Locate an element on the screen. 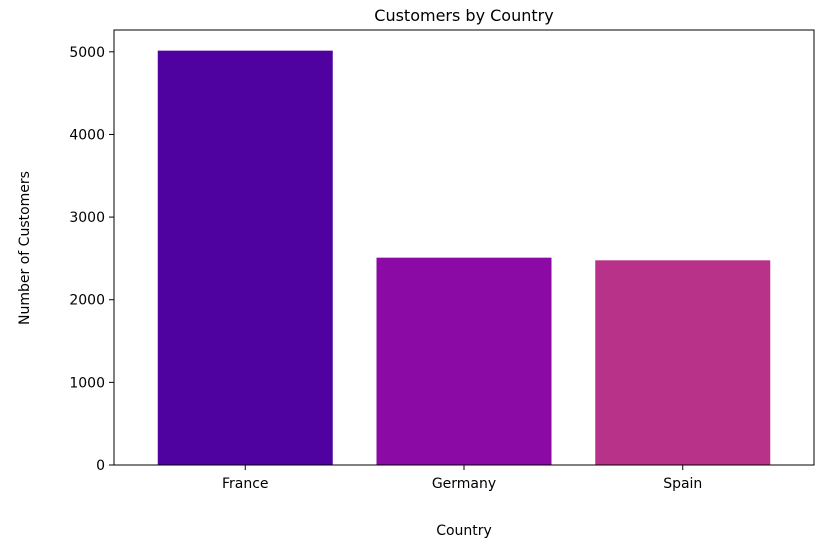 The image size is (831, 547). y-tick-label: 4000 is located at coordinates (87, 135).